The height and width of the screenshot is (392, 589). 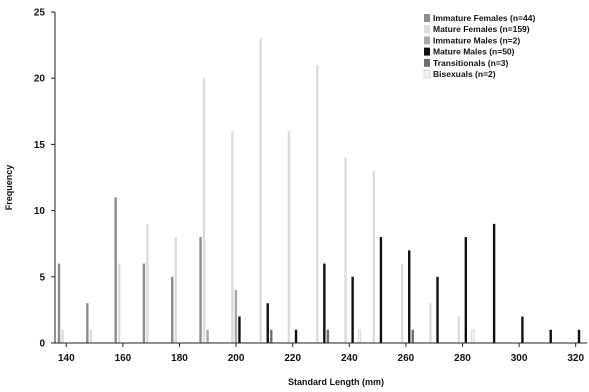 What do you see at coordinates (481, 29) in the screenshot?
I see `legend-label: Mature Females (n=159)` at bounding box center [481, 29].